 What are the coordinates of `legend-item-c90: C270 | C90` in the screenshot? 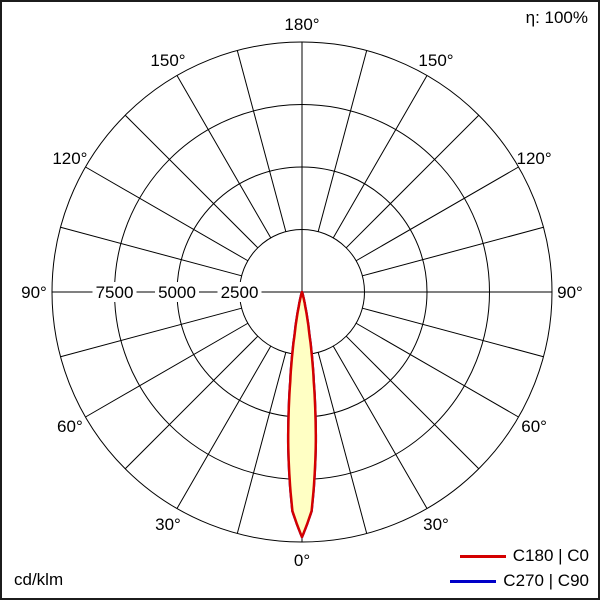 It's located at (519, 581).